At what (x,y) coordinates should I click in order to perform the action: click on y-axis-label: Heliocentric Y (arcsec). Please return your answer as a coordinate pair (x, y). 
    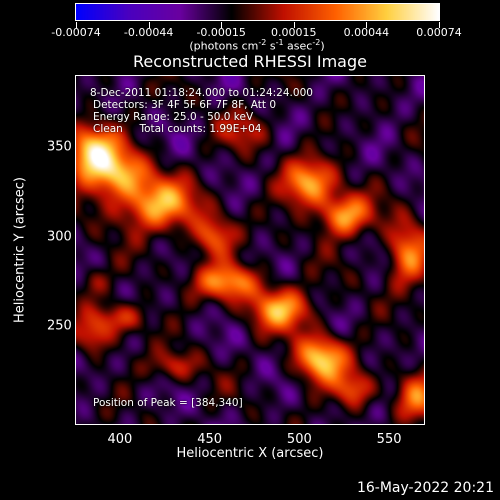
    Looking at the image, I should click on (20, 250).